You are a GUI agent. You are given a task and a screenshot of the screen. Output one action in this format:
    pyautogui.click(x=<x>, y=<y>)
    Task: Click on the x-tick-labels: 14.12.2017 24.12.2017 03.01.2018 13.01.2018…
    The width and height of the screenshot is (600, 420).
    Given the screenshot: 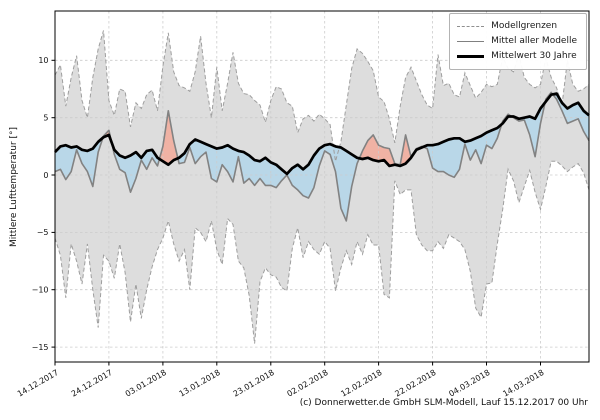 What is the action you would take?
    pyautogui.click(x=281, y=383)
    